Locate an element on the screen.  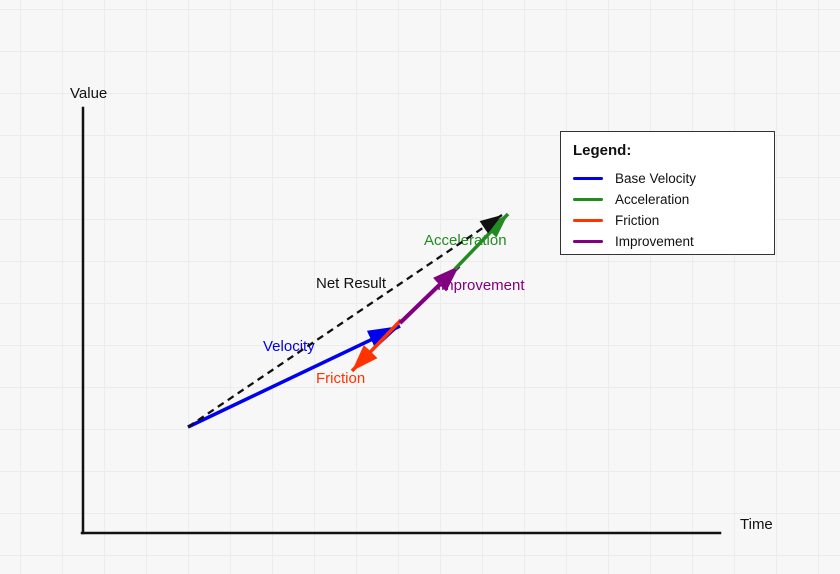
base-velocity-swatch is located at coordinates (588, 178).